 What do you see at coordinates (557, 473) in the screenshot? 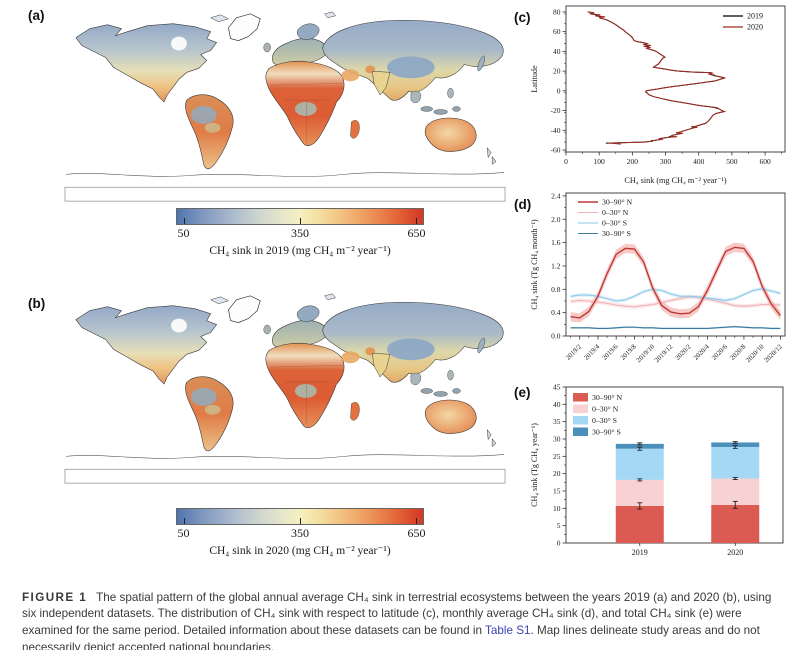
I see `svg-text: 20` at bounding box center [557, 473].